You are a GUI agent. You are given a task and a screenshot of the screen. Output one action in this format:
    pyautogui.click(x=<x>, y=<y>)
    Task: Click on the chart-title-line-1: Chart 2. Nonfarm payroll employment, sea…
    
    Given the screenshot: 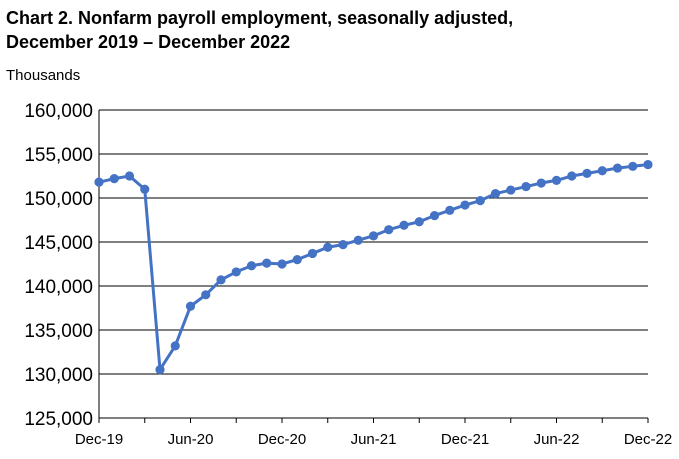 What is the action you would take?
    pyautogui.click(x=260, y=18)
    